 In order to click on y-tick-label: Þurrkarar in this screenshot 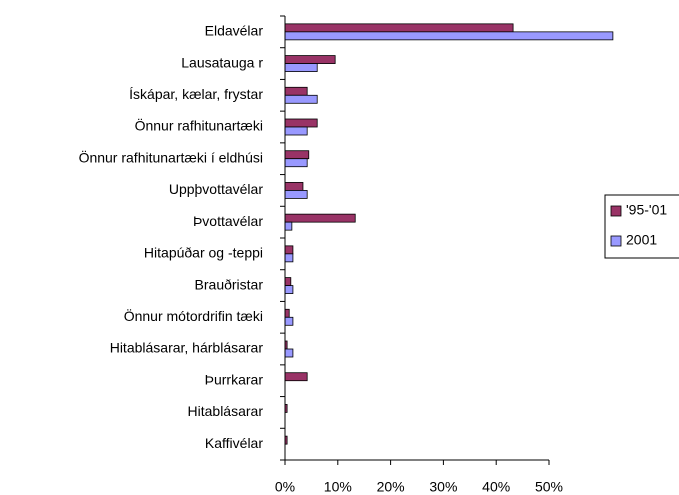, I will do `click(234, 379)`.